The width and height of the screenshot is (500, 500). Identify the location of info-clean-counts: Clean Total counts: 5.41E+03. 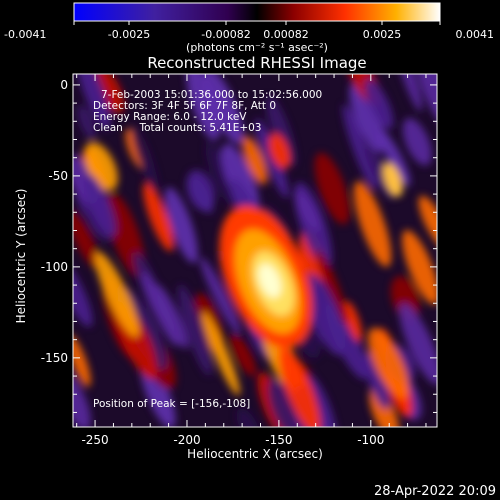
(177, 128).